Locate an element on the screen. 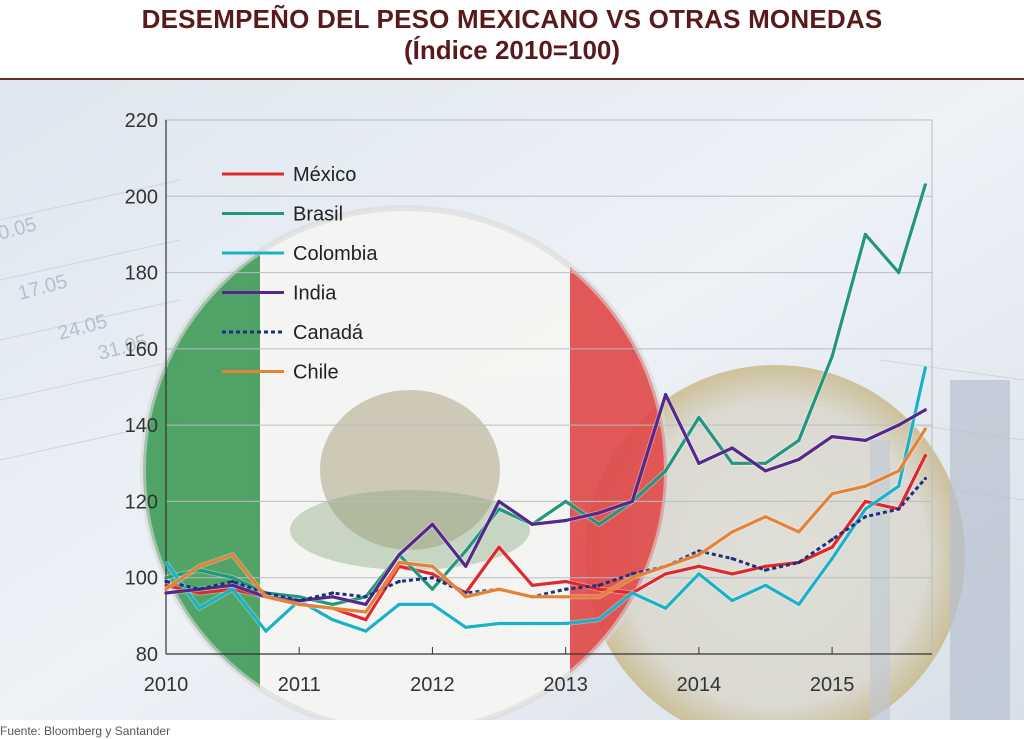  legend-label: México is located at coordinates (324, 175).